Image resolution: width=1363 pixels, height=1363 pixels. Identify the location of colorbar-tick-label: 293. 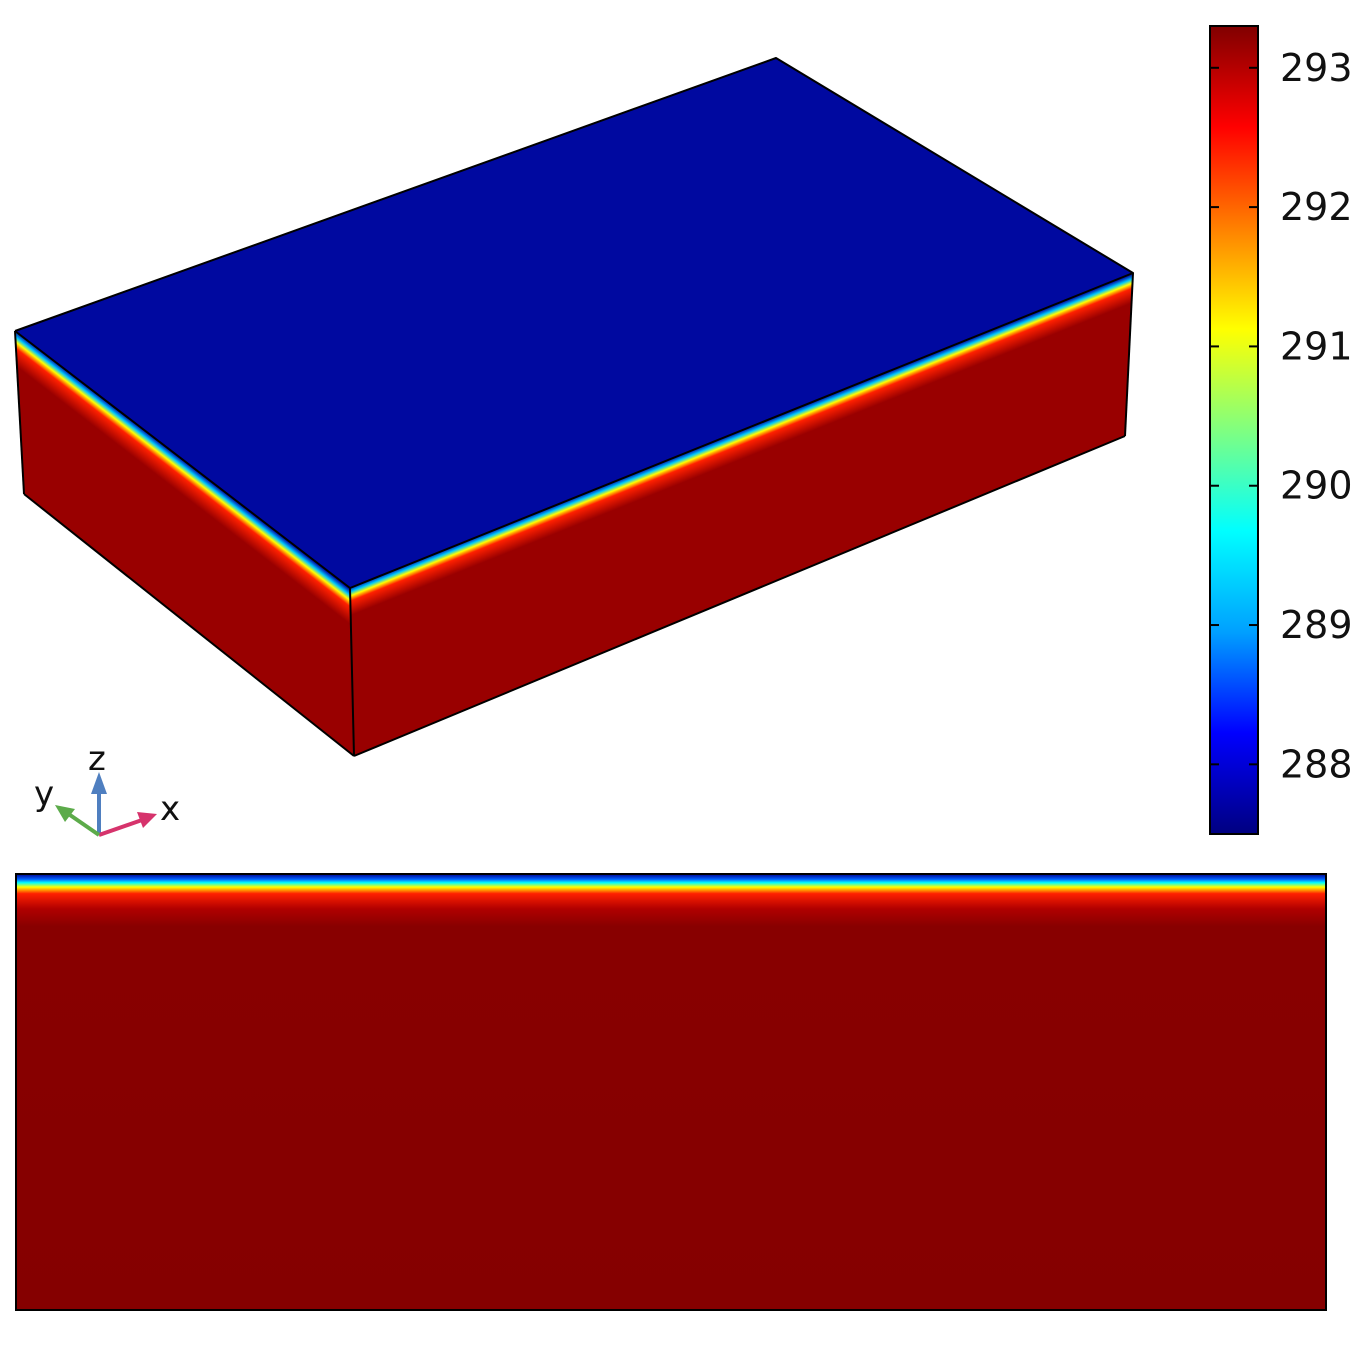
(1316, 68).